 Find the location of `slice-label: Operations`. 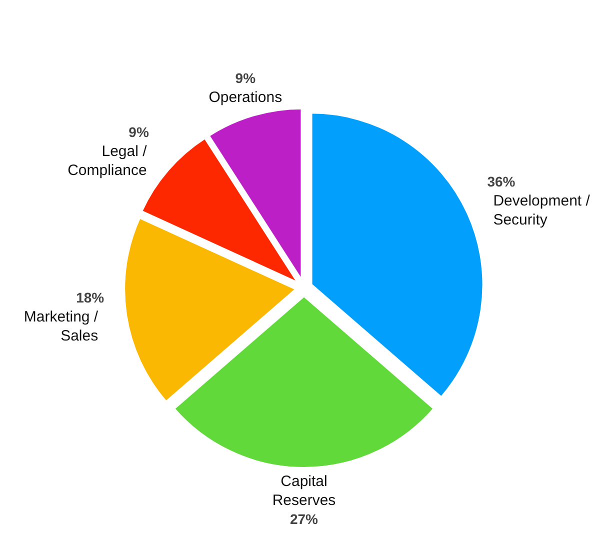

slice-label: Operations is located at coordinates (245, 97).